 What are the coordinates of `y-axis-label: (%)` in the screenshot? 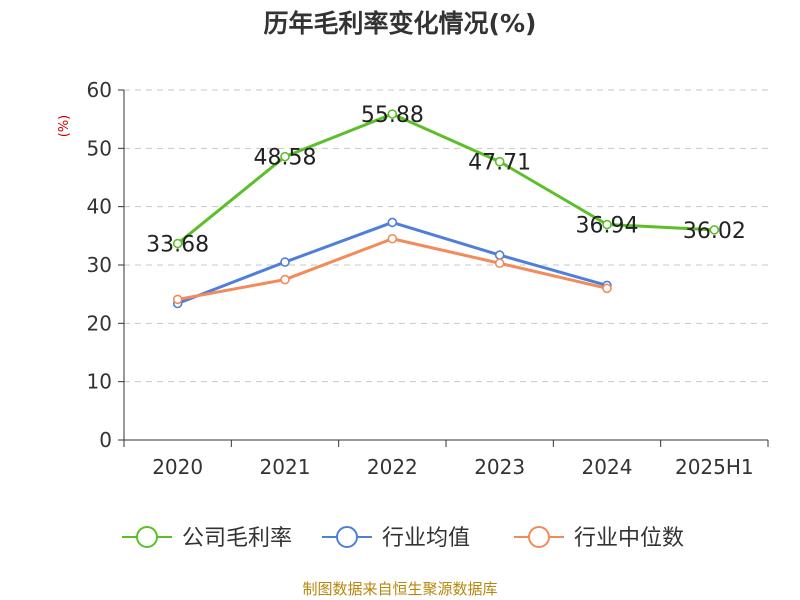 It's located at (64, 126).